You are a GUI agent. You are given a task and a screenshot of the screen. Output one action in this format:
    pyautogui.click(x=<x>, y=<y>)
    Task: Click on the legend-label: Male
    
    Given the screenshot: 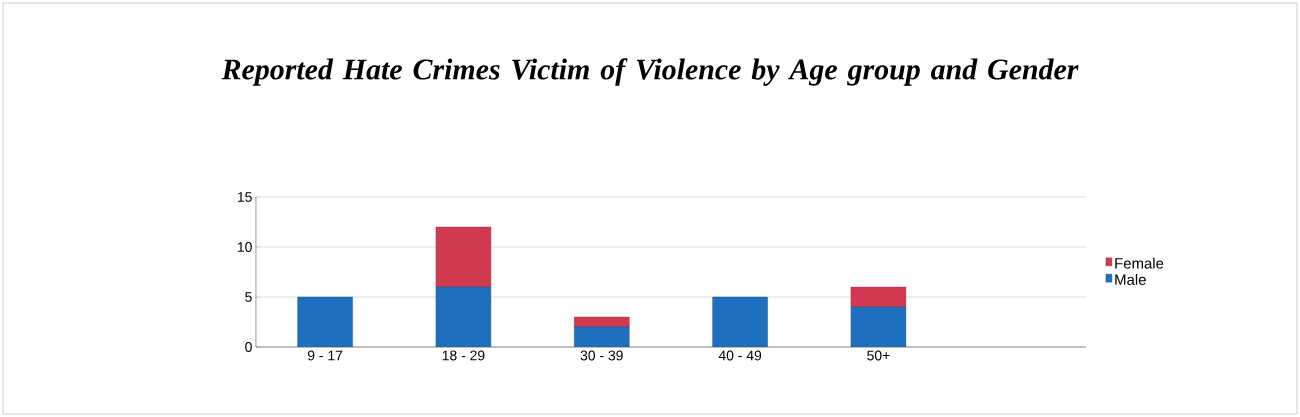 What is the action you would take?
    pyautogui.click(x=1130, y=279)
    